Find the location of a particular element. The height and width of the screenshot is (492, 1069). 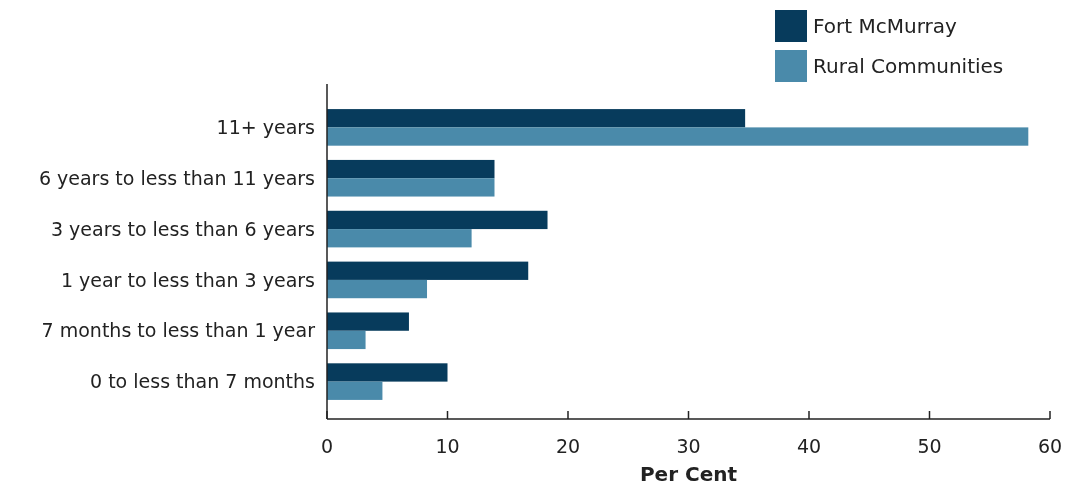

x-tick-label: 60 is located at coordinates (1050, 446).